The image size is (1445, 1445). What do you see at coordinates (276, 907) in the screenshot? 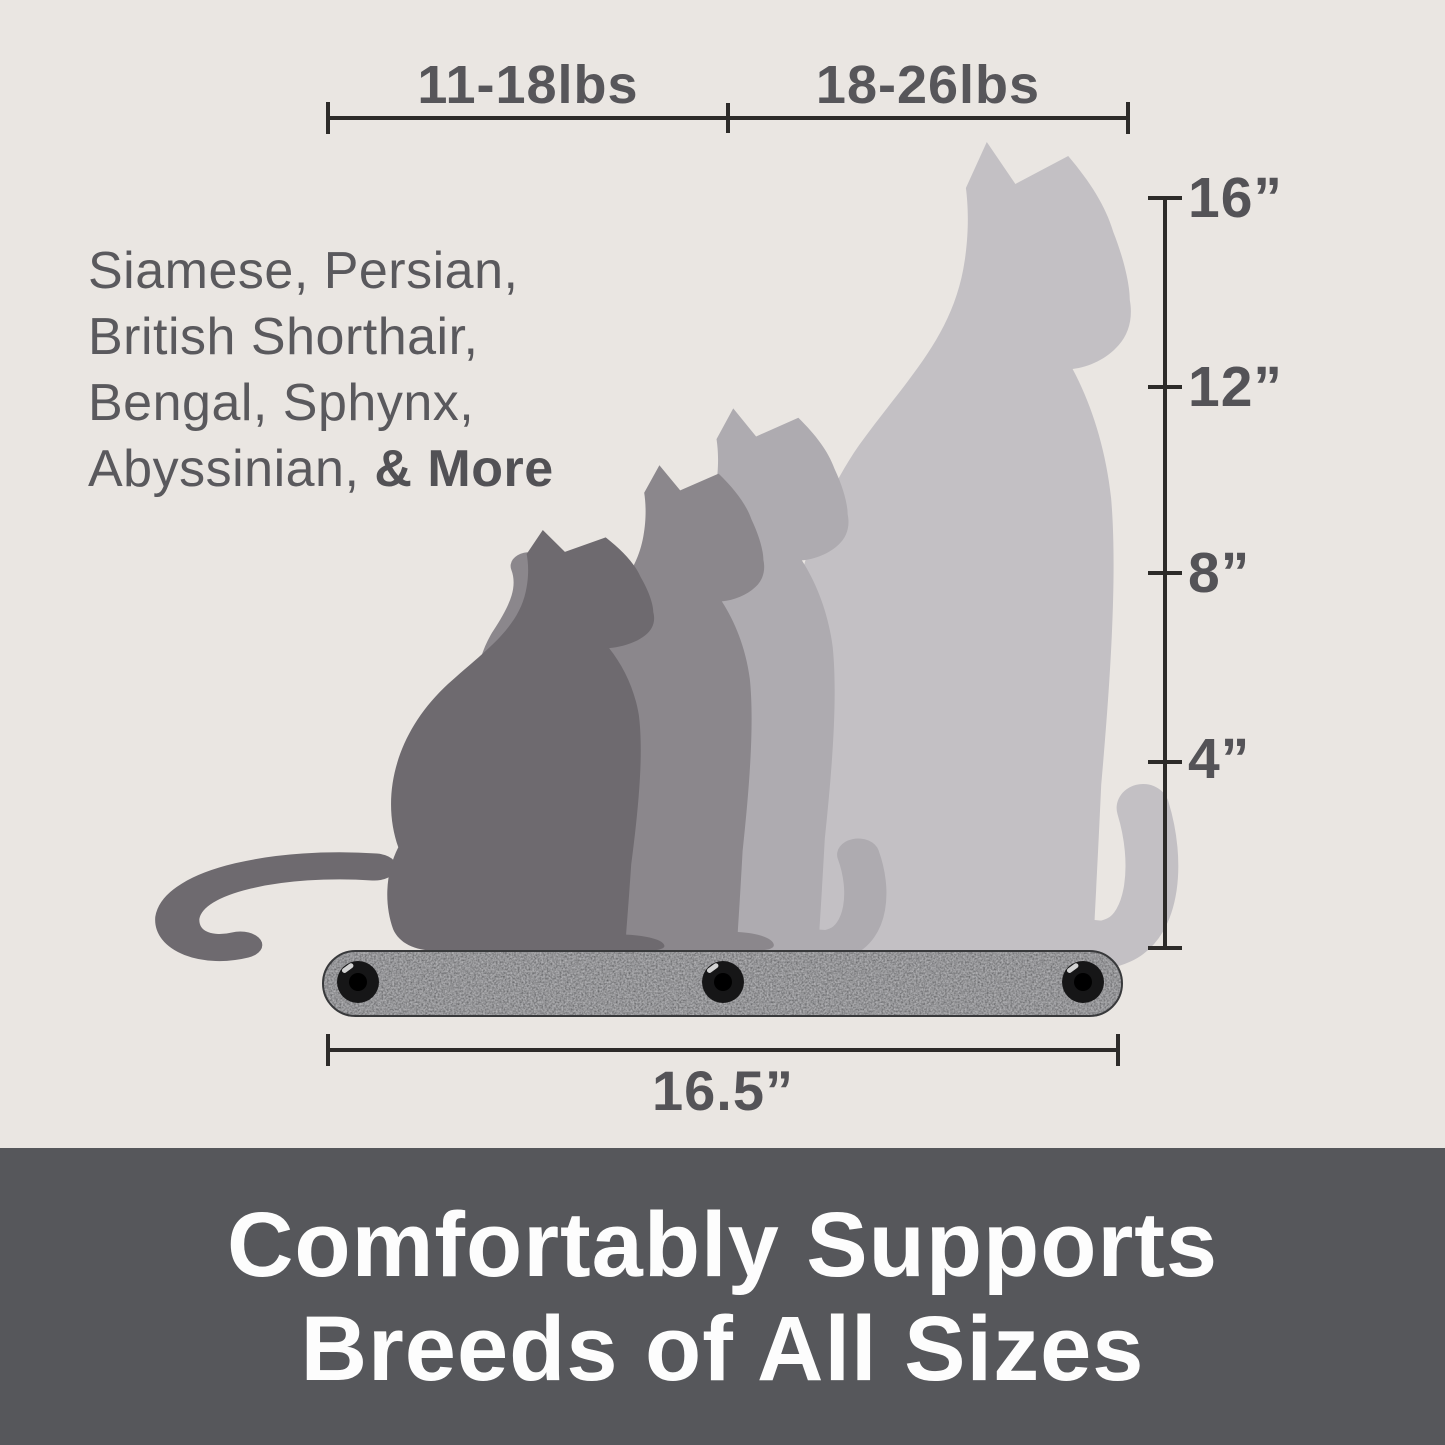
I see `cat-small-tail` at bounding box center [276, 907].